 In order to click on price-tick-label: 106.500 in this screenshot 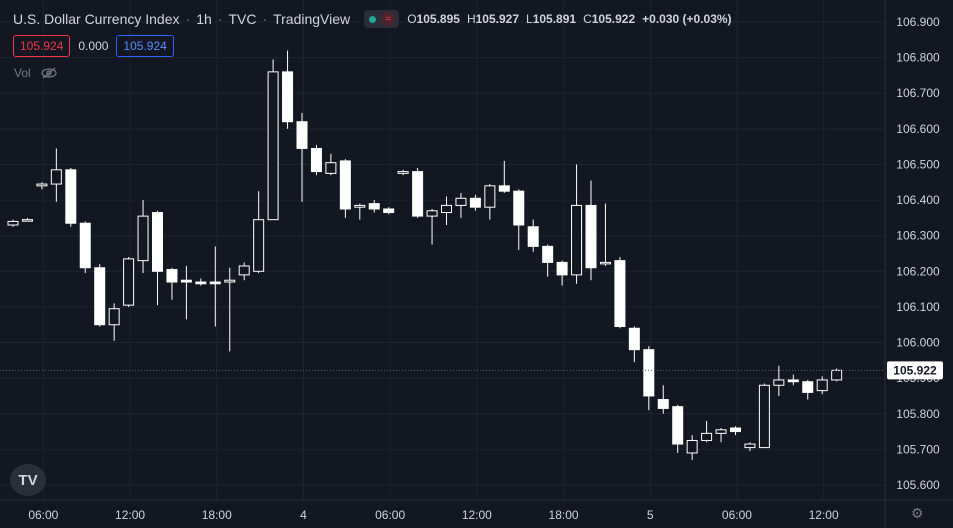, I will do `click(918, 164)`.